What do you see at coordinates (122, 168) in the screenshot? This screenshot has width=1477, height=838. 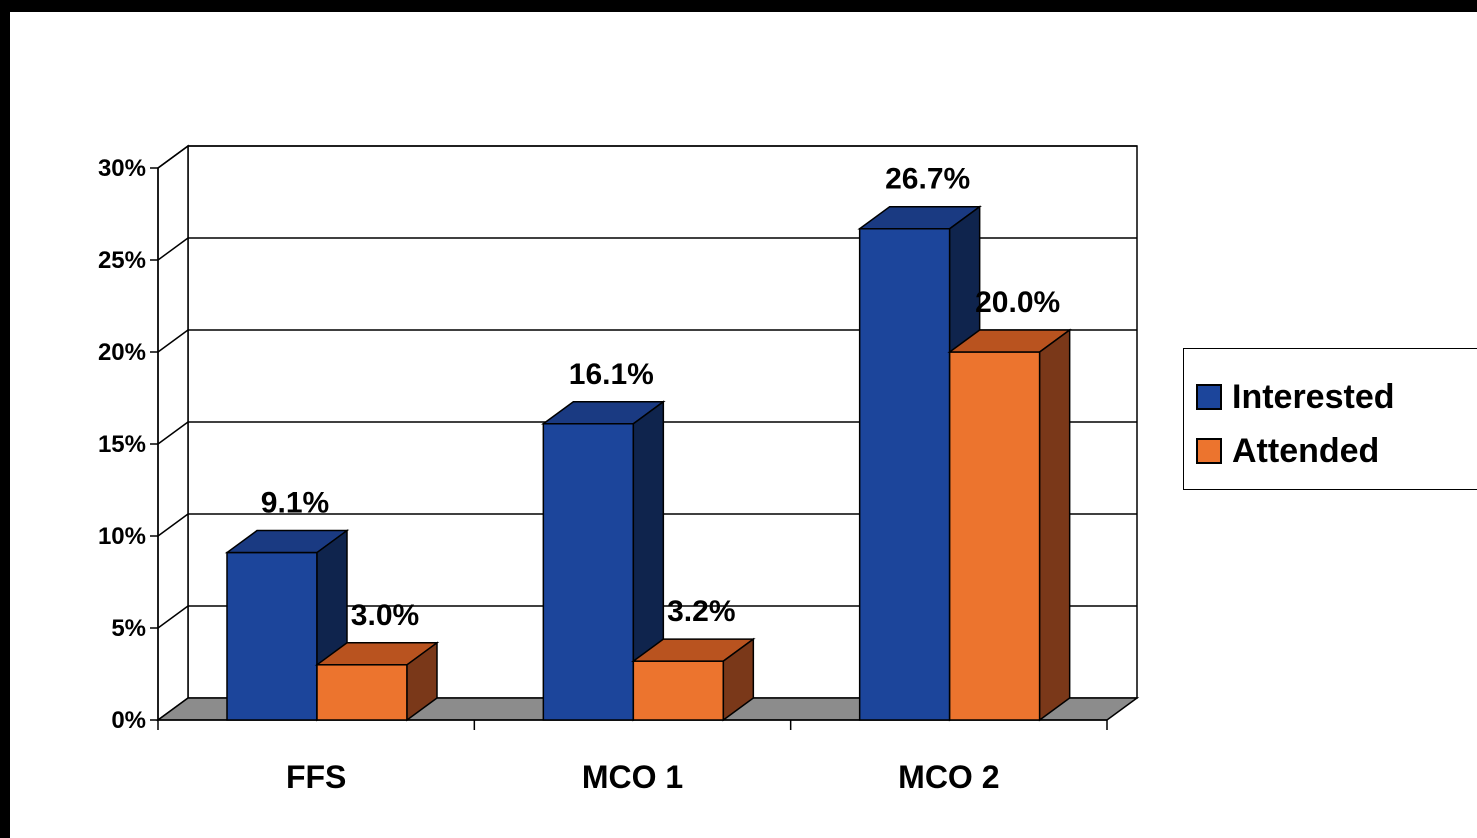 I see `y-tick-label: 30%` at bounding box center [122, 168].